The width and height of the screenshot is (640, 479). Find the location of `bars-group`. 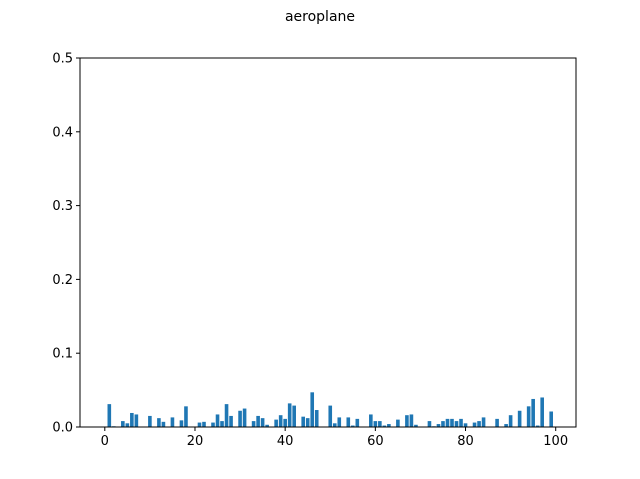

bars-group is located at coordinates (330, 409).